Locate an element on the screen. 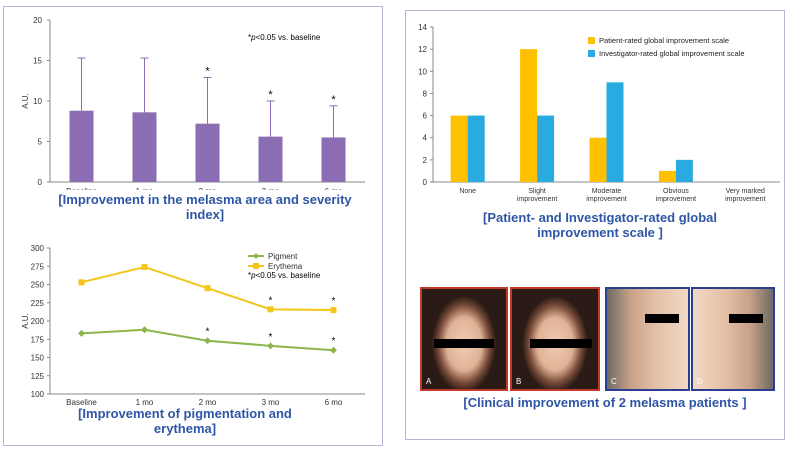 The width and height of the screenshot is (792, 452). y-tick-label: 10 is located at coordinates (422, 71).